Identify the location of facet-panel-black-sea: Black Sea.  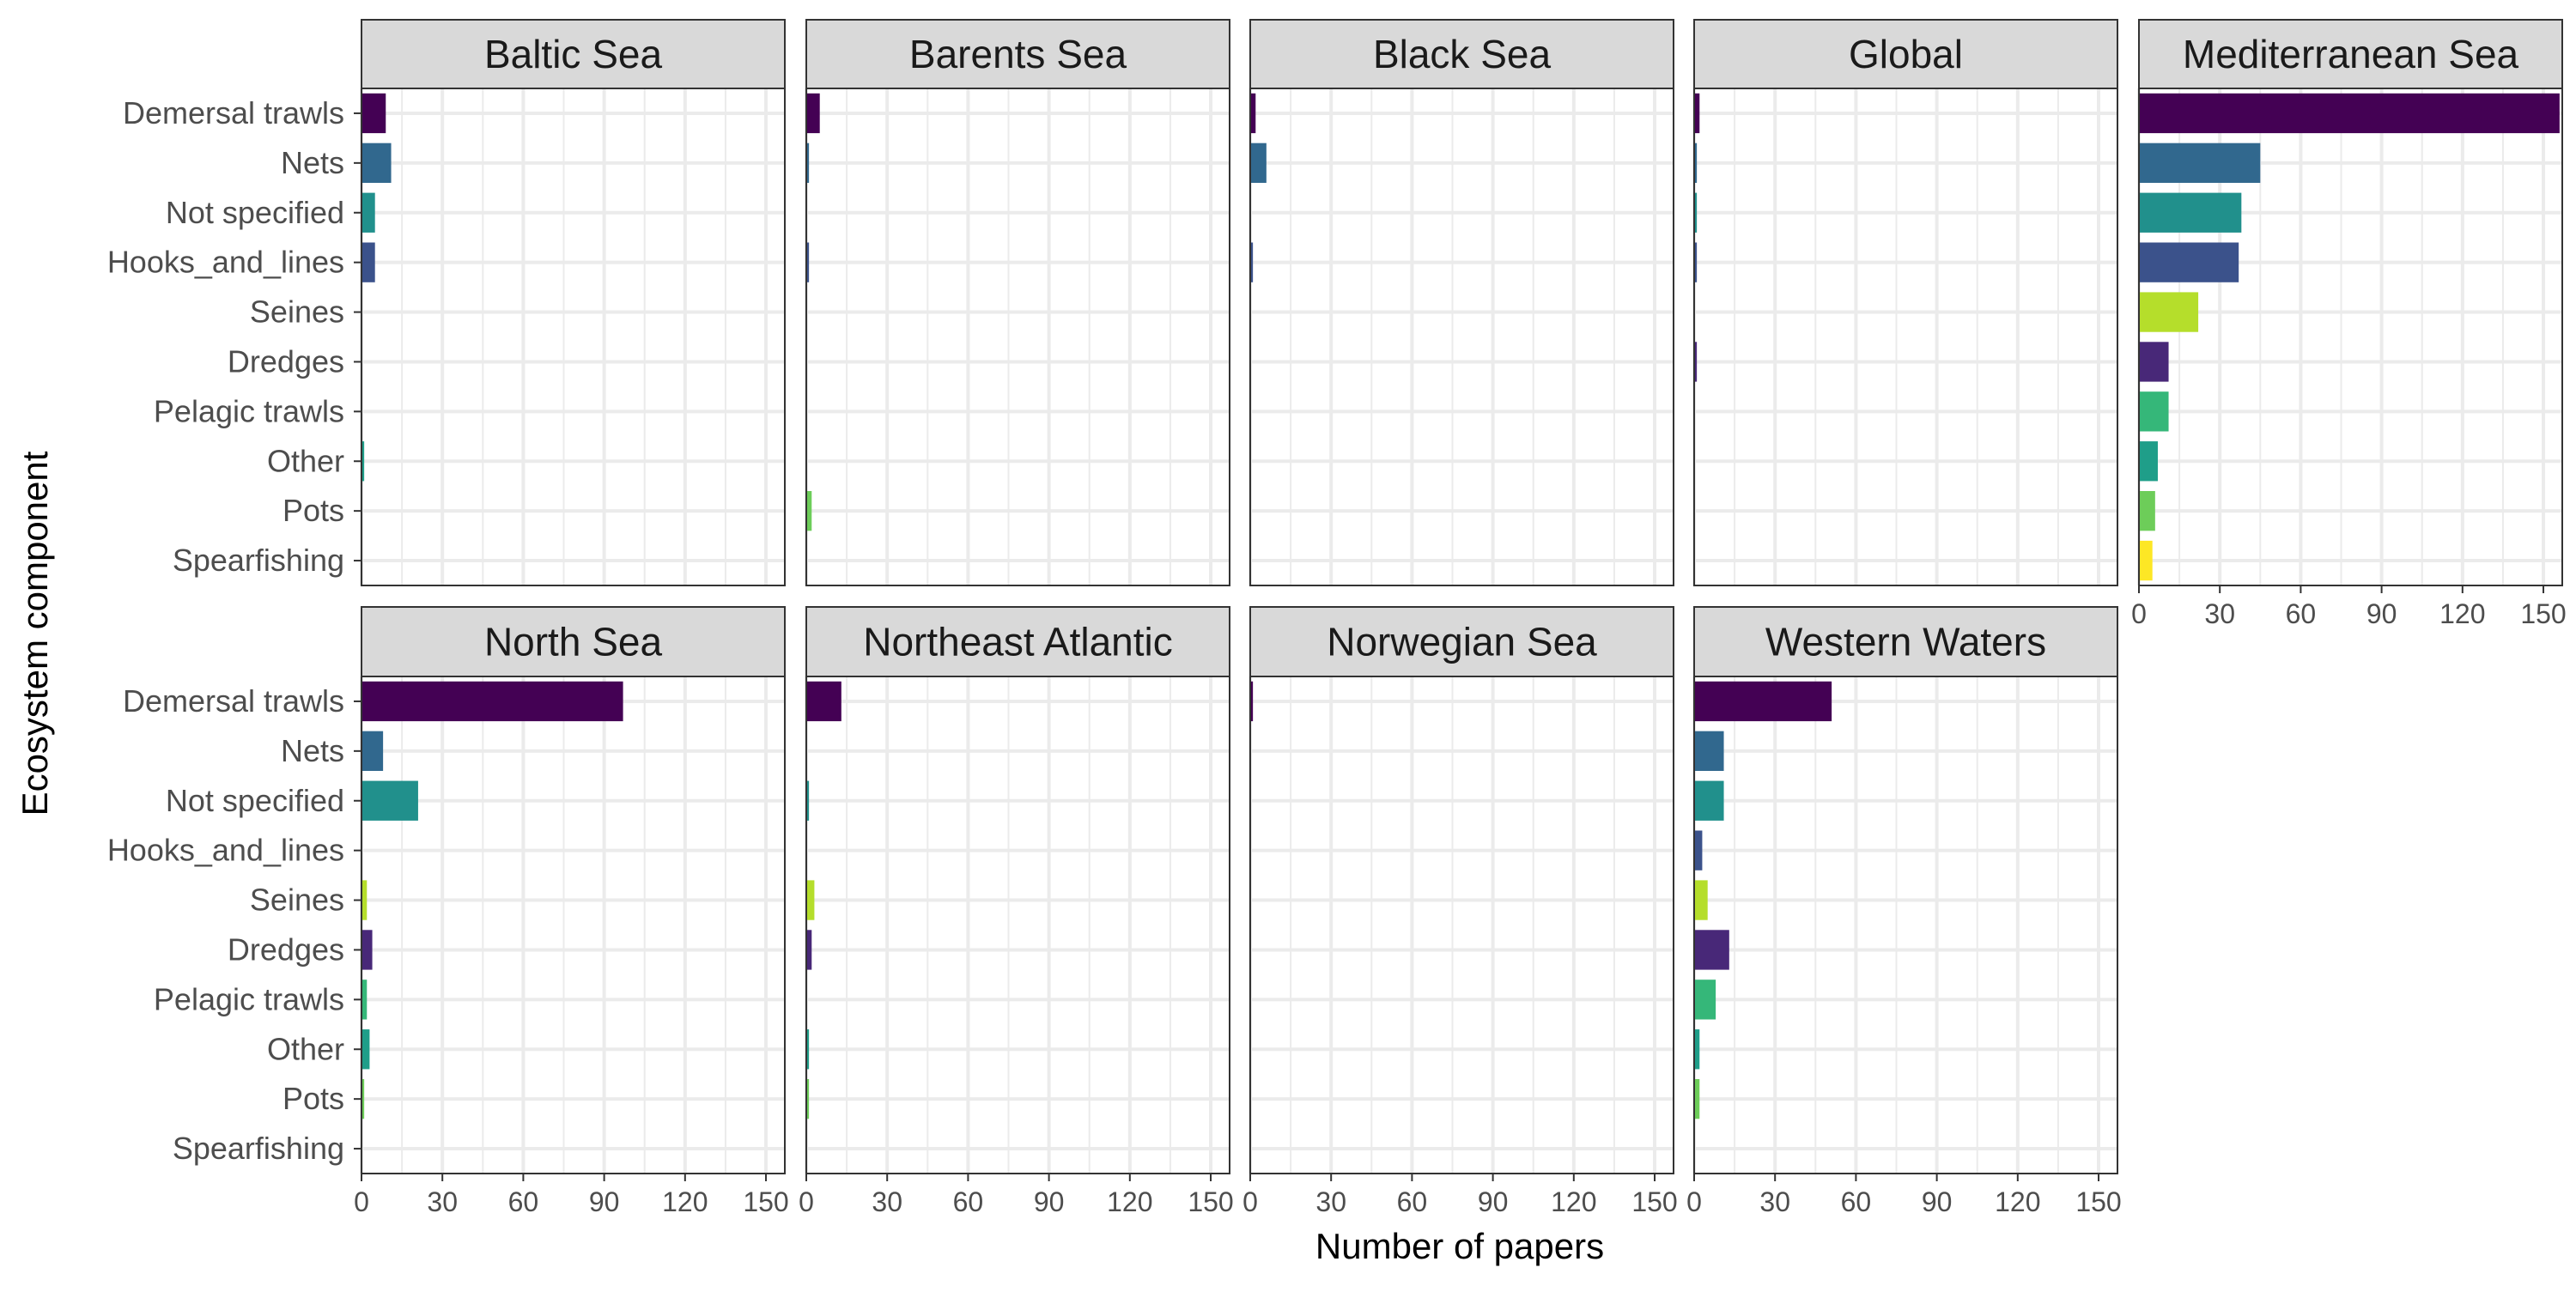
(1462, 302).